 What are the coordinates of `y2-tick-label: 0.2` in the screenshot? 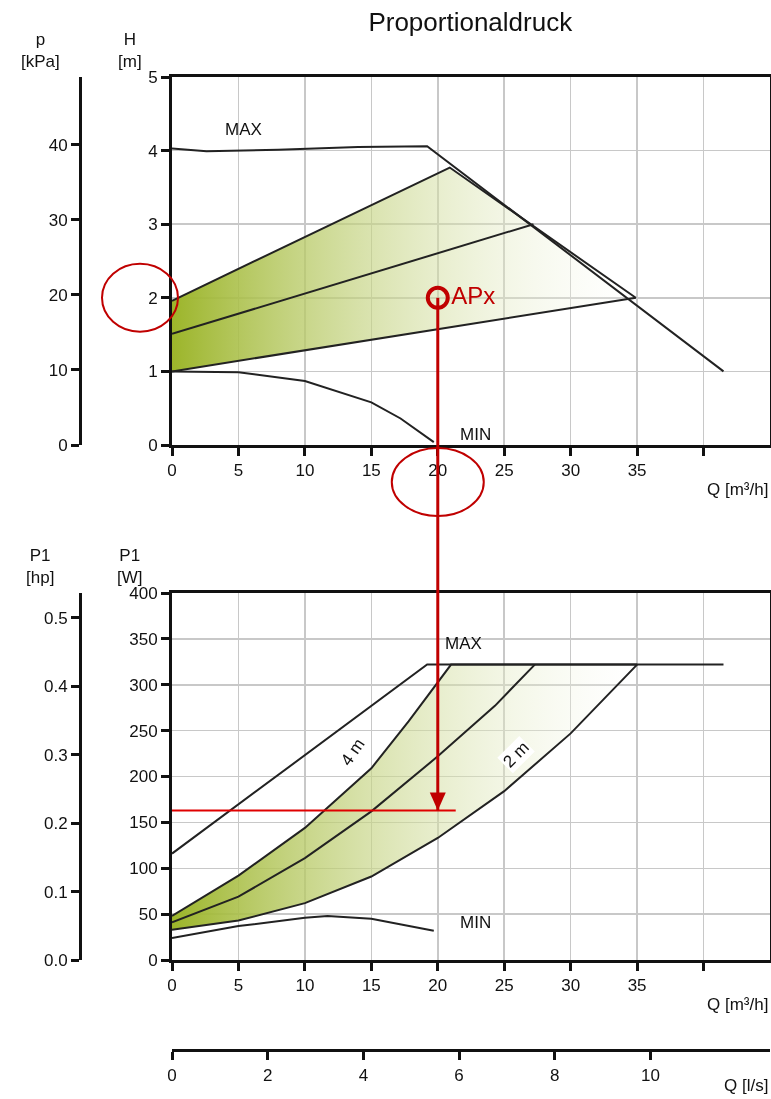 It's located at (55, 824).